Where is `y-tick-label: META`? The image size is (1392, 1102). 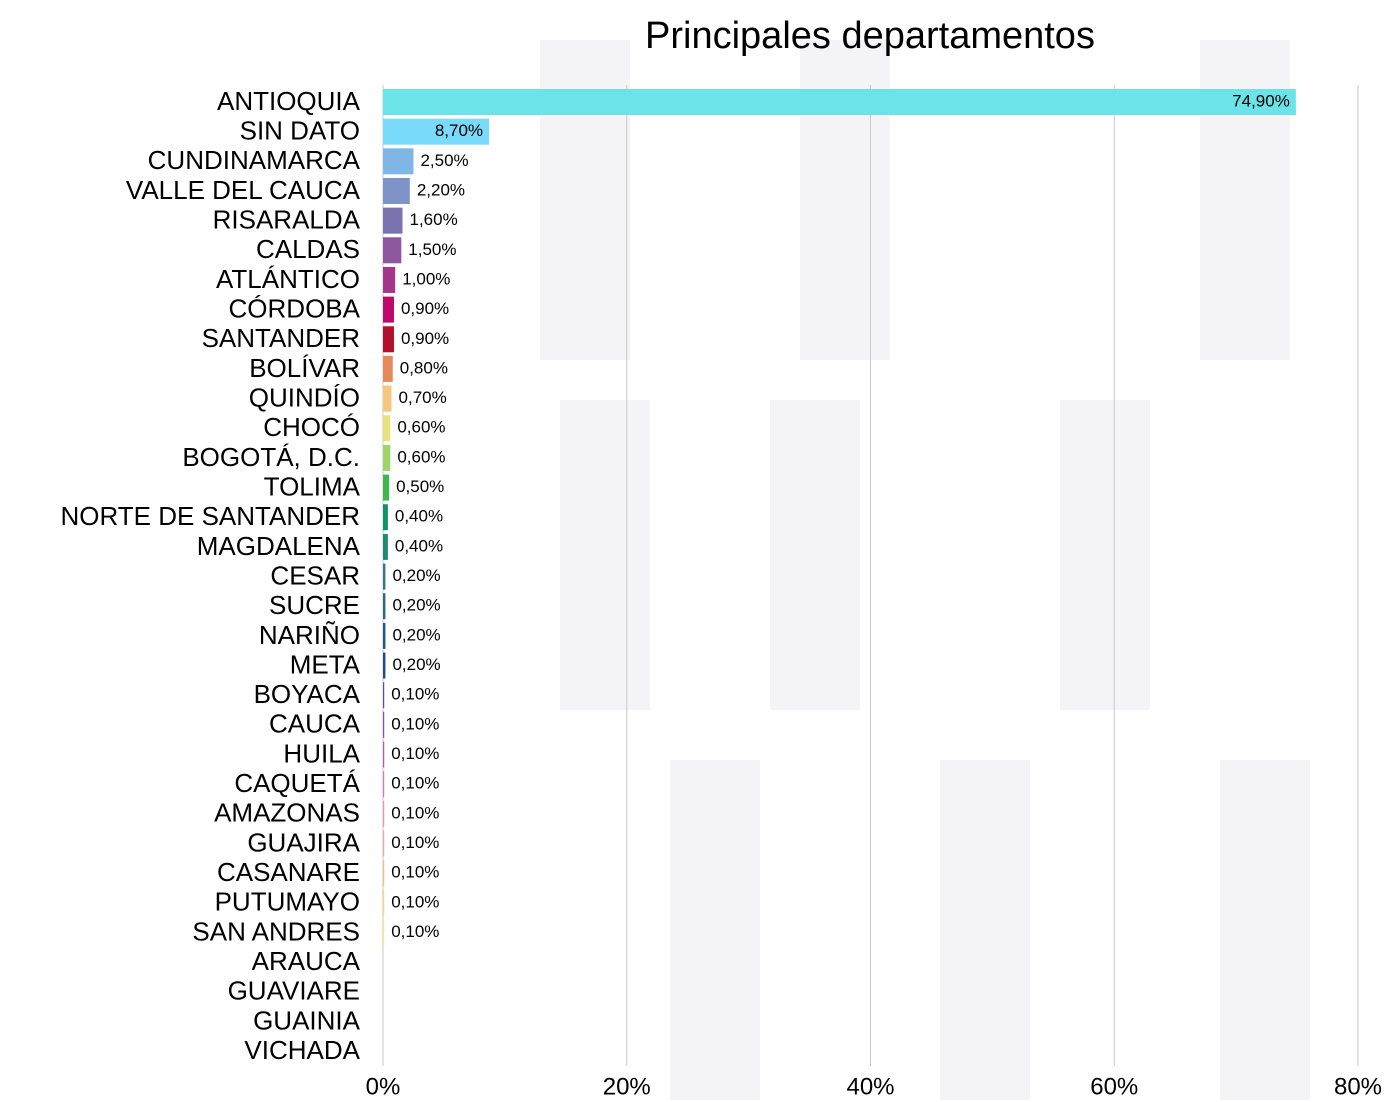 y-tick-label: META is located at coordinates (325, 664).